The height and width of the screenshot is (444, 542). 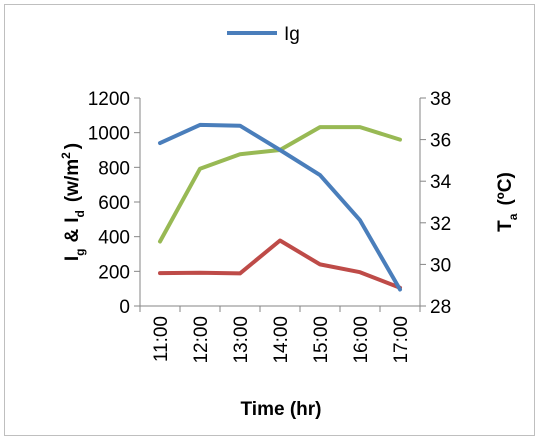 I want to click on legend: Ig, so click(x=263, y=34).